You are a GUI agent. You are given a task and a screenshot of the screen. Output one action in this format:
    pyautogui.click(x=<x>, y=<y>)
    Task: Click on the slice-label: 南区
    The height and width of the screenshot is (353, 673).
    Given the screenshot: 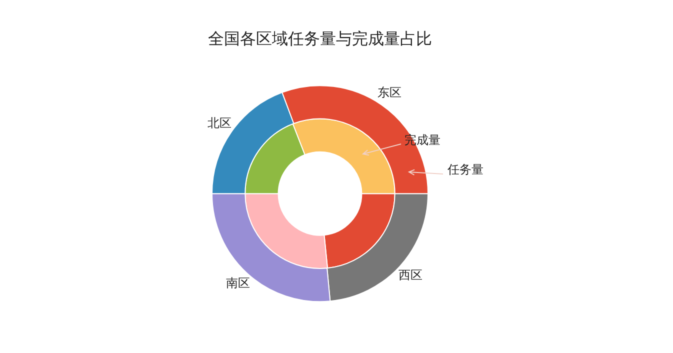 What is the action you would take?
    pyautogui.click(x=238, y=283)
    